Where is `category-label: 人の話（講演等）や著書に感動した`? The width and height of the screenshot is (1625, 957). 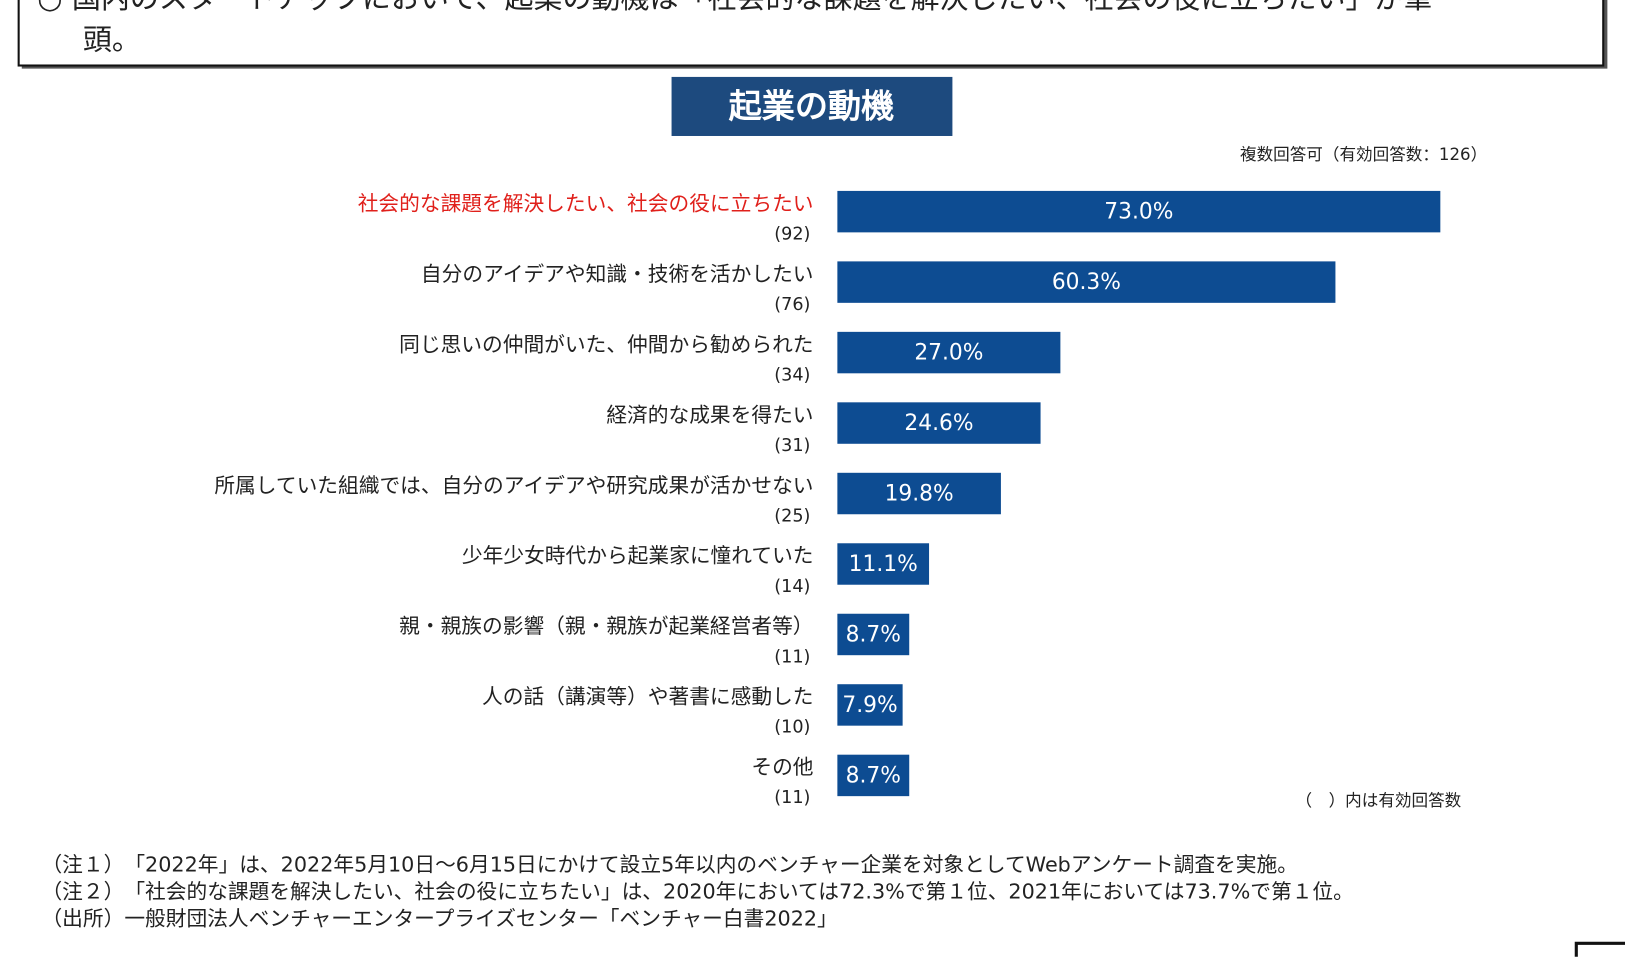
category-label: 人の話（講演等）や著書に感動した is located at coordinates (648, 697).